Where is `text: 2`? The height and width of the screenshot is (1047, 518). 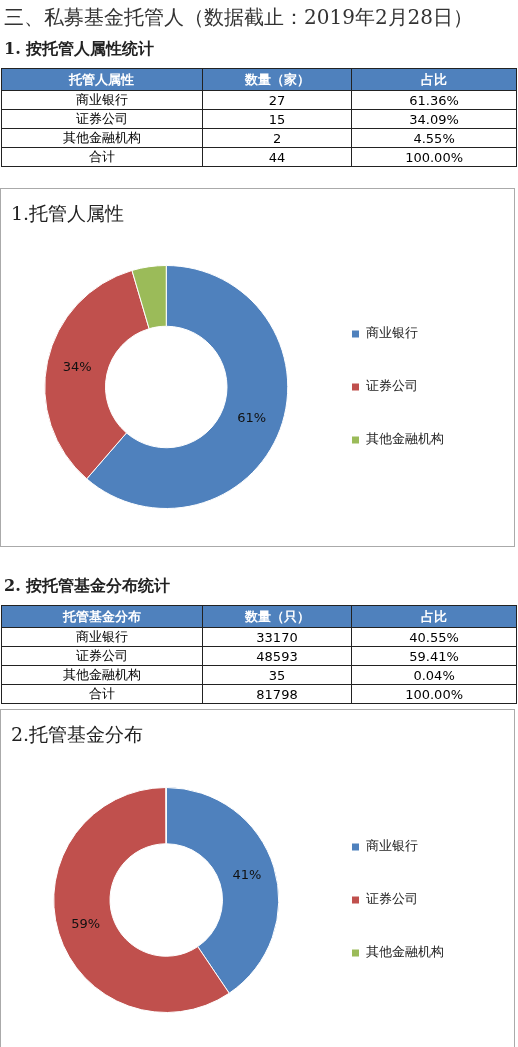
text: 2 is located at coordinates (277, 138).